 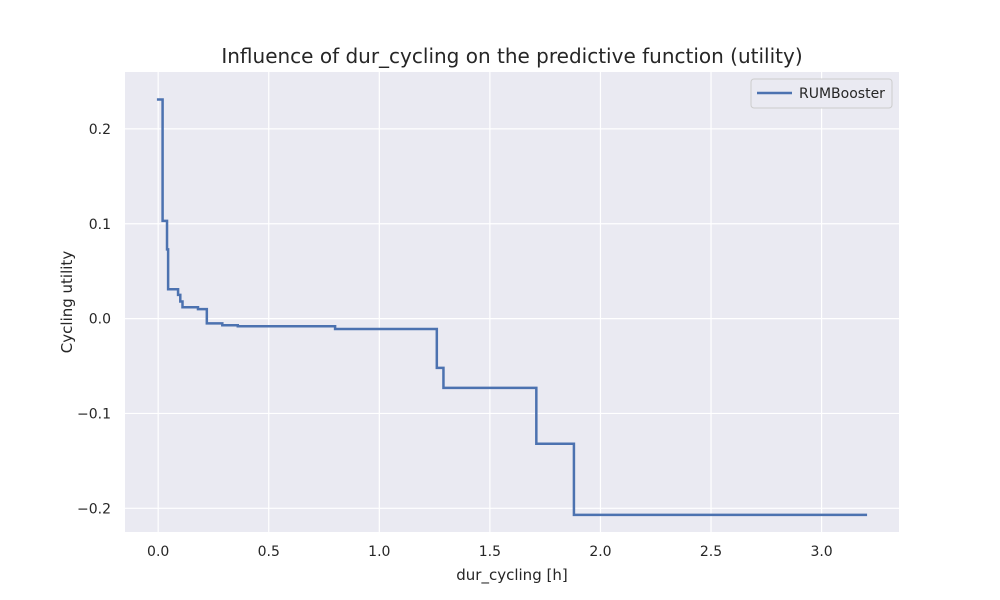 What do you see at coordinates (711, 552) in the screenshot?
I see `x-tick-label: 2.5` at bounding box center [711, 552].